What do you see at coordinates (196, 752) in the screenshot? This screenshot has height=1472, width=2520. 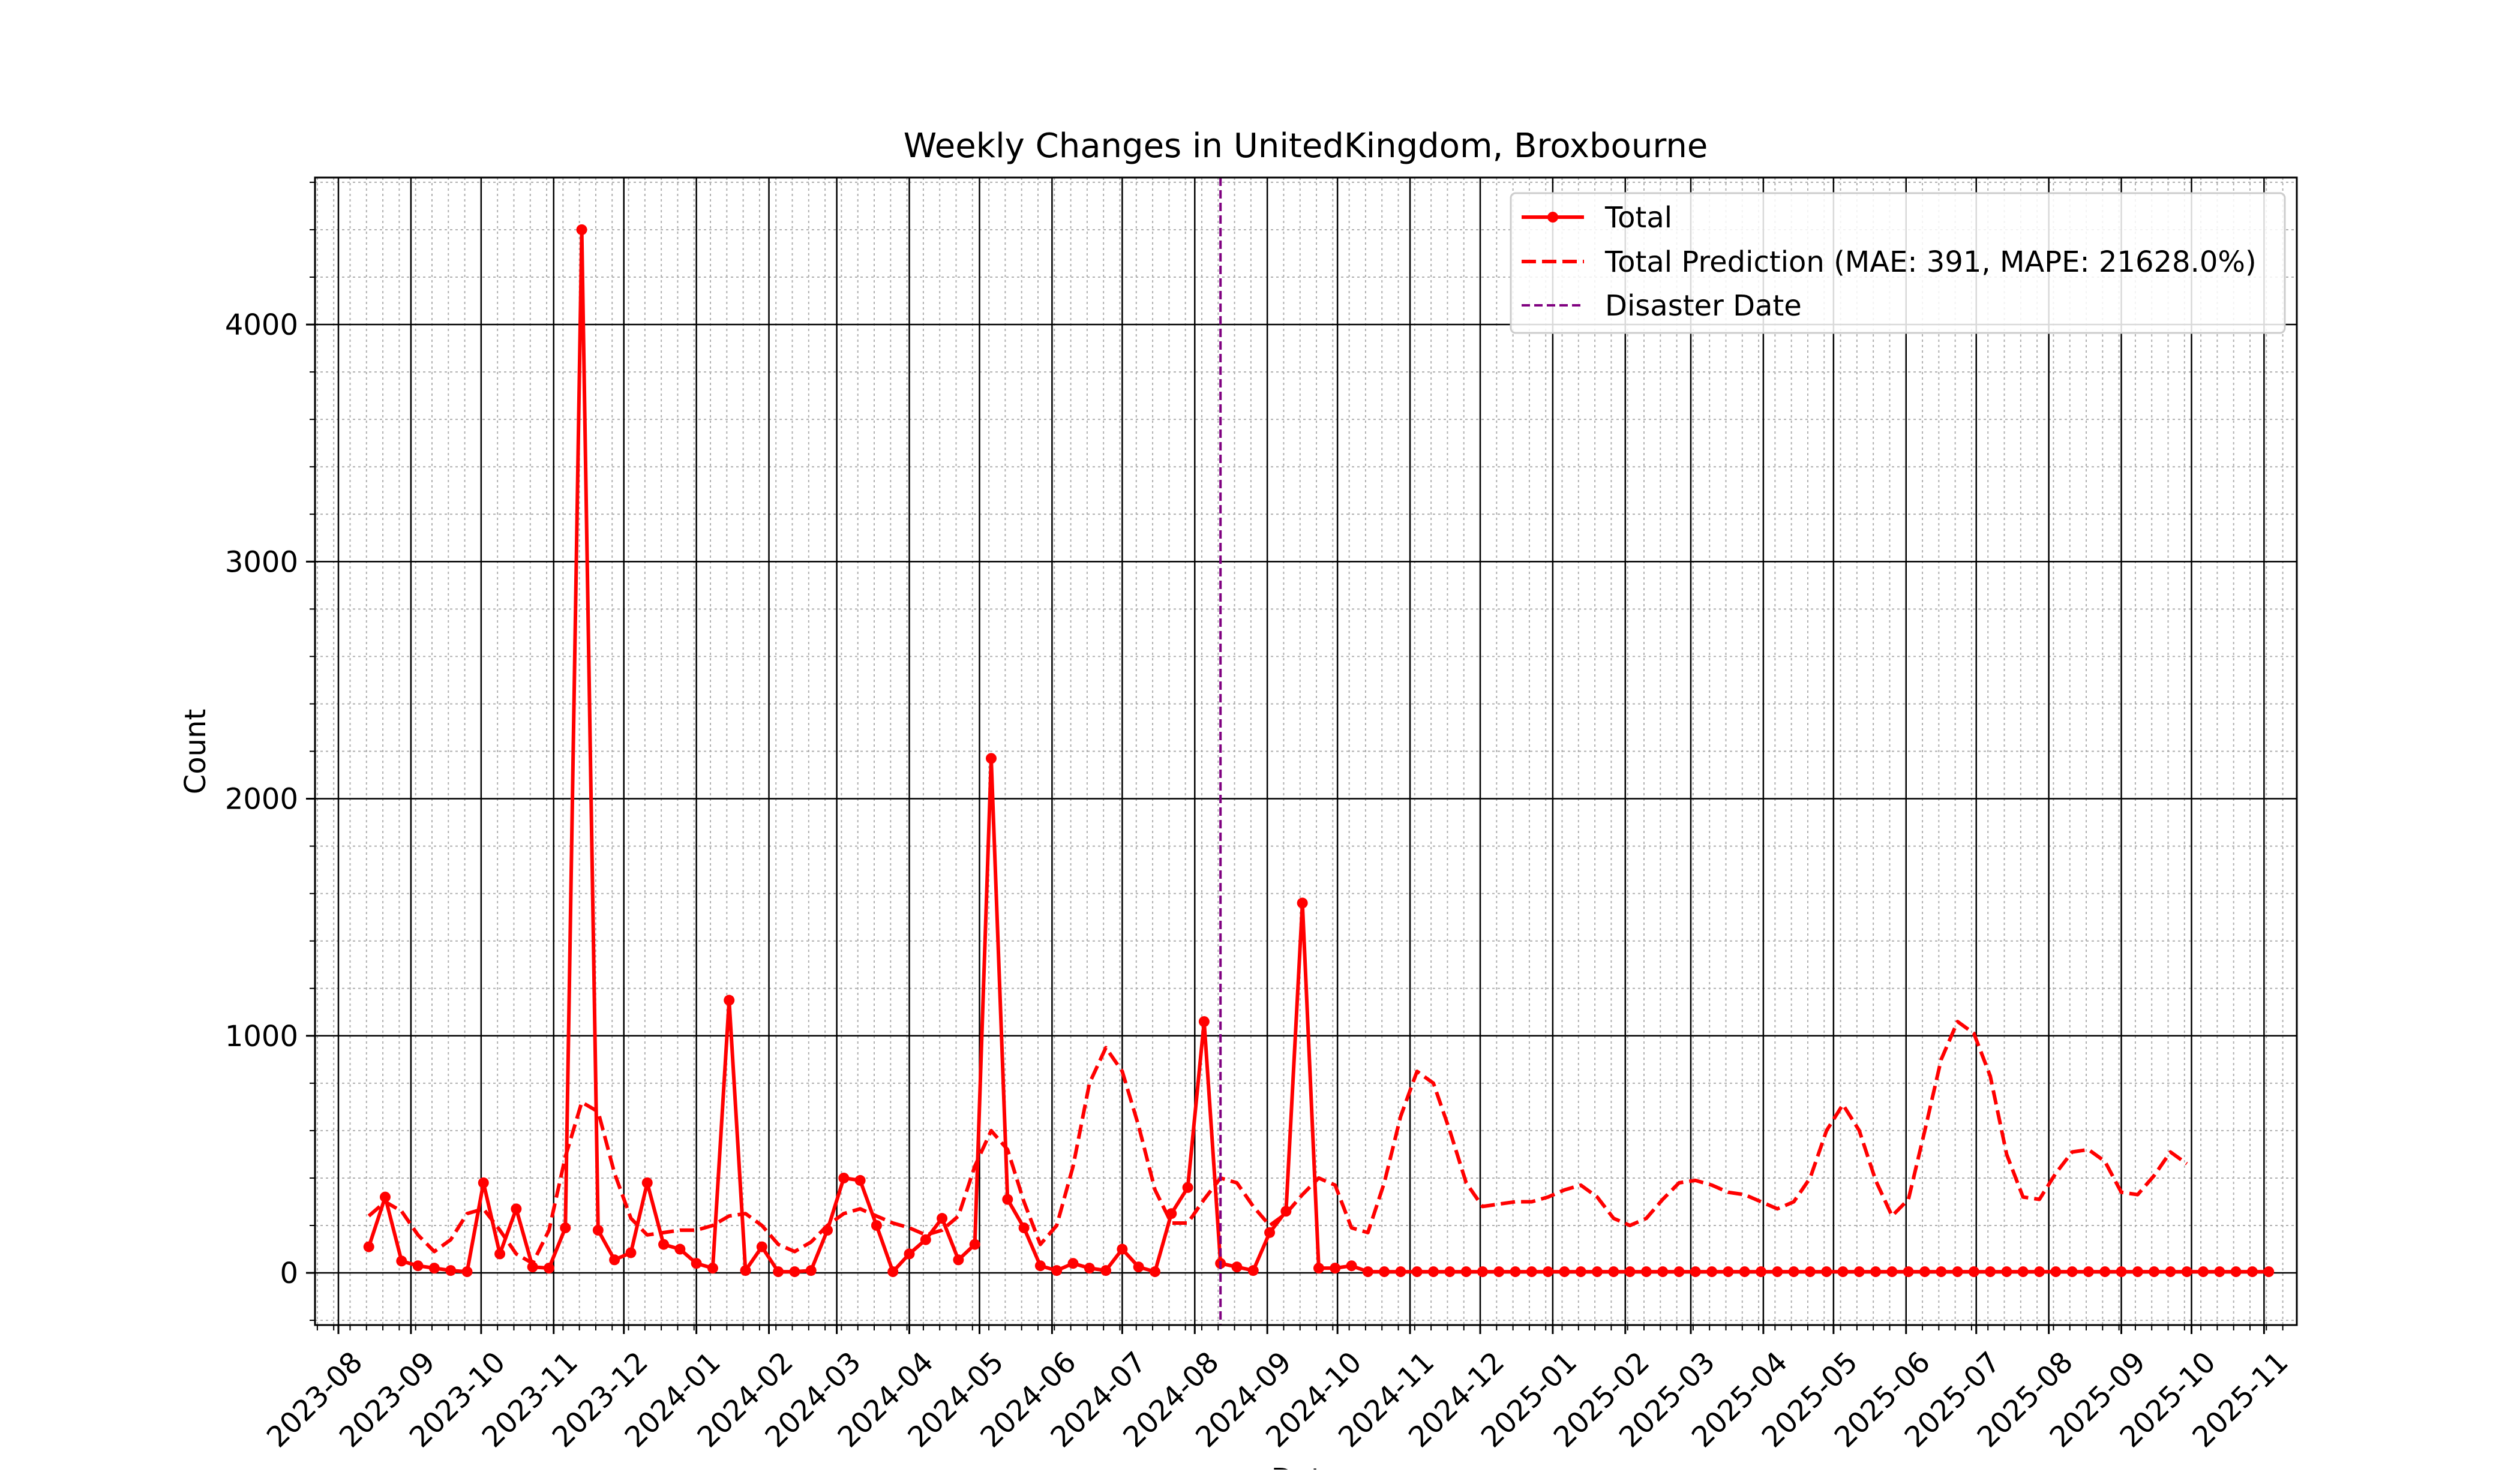 I see `y-axis-label: Count` at bounding box center [196, 752].